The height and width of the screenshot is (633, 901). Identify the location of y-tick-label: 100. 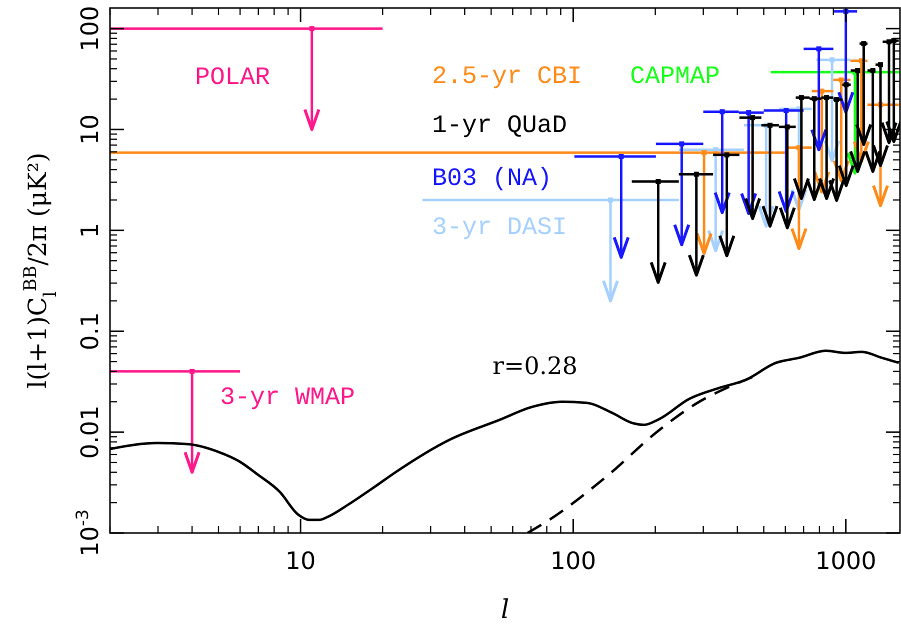
(90, 29).